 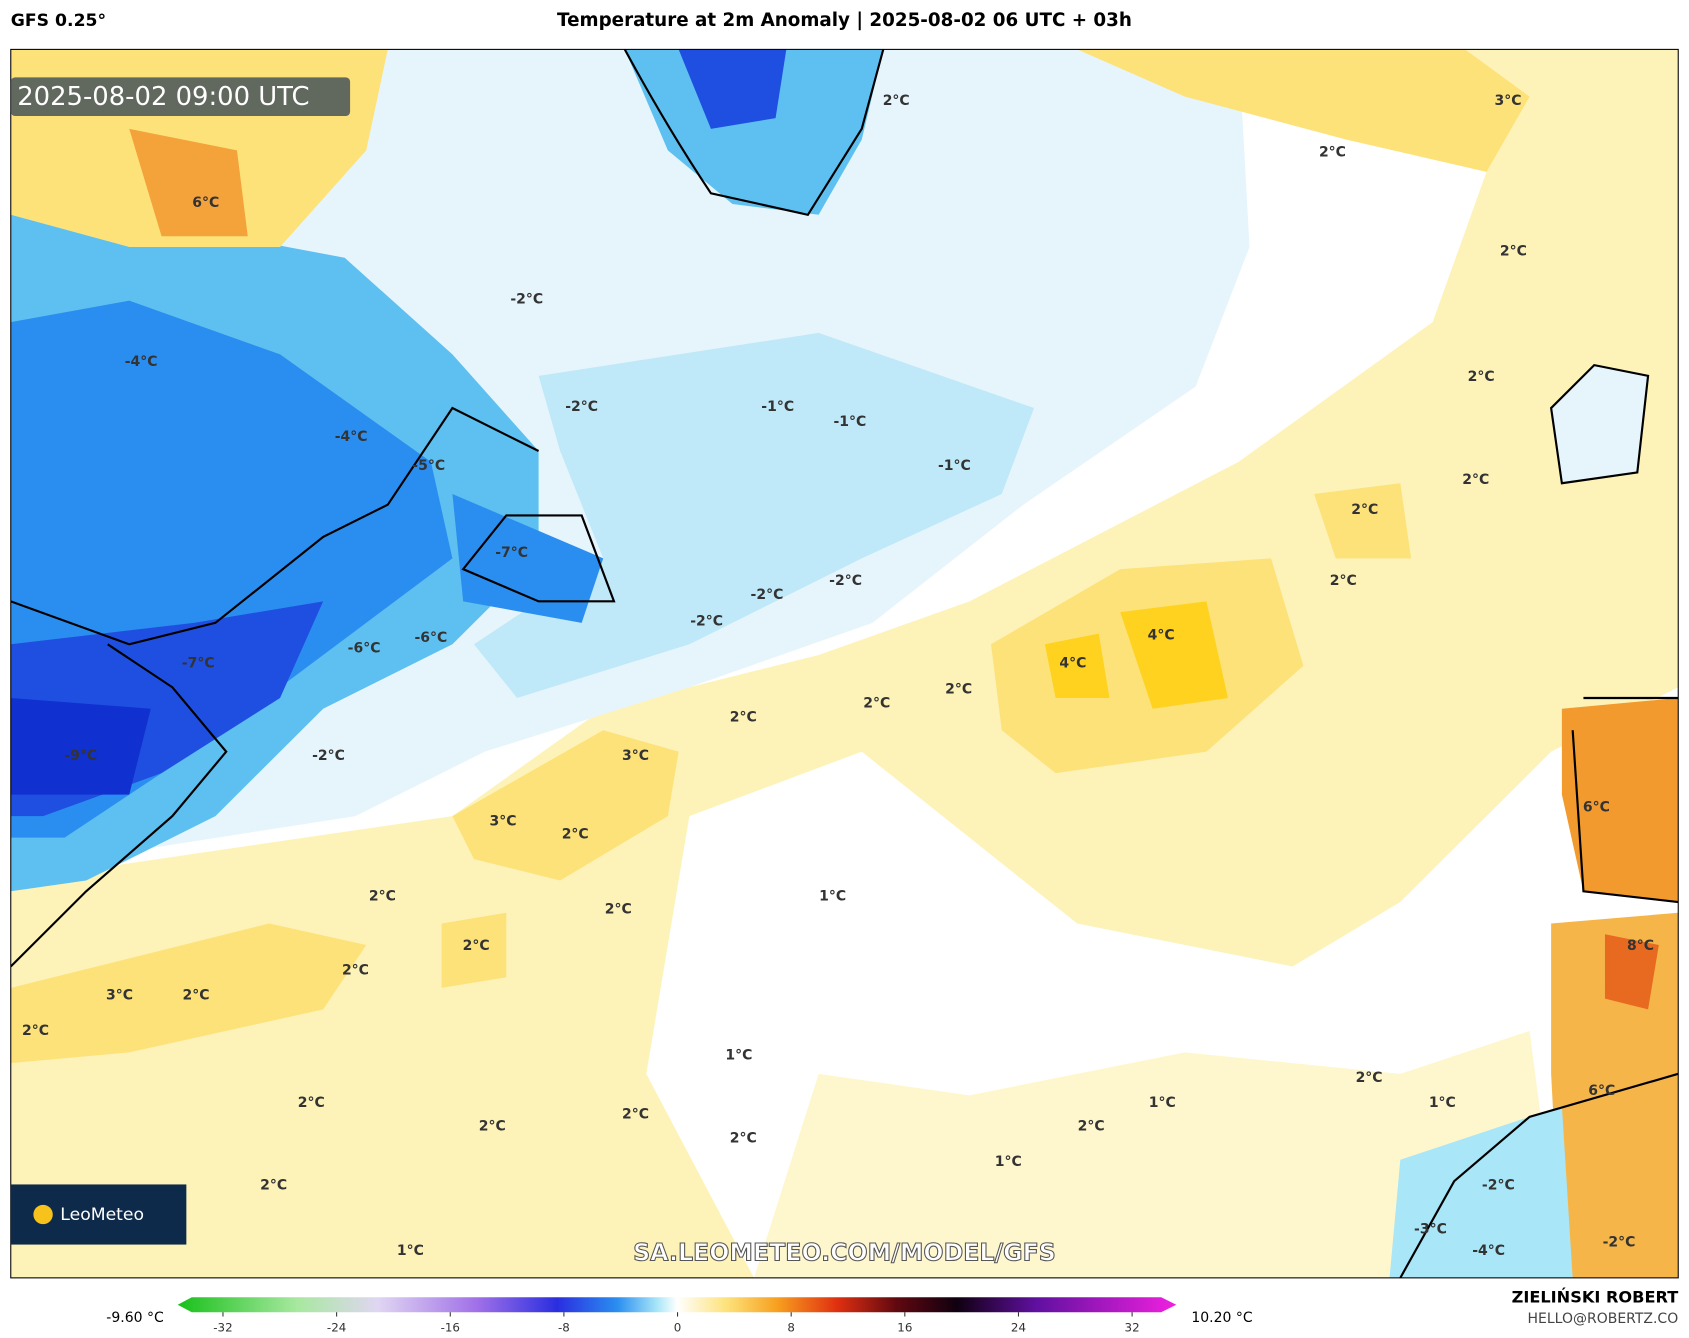 I want to click on anomaly-label: 8°C, so click(x=1640, y=946).